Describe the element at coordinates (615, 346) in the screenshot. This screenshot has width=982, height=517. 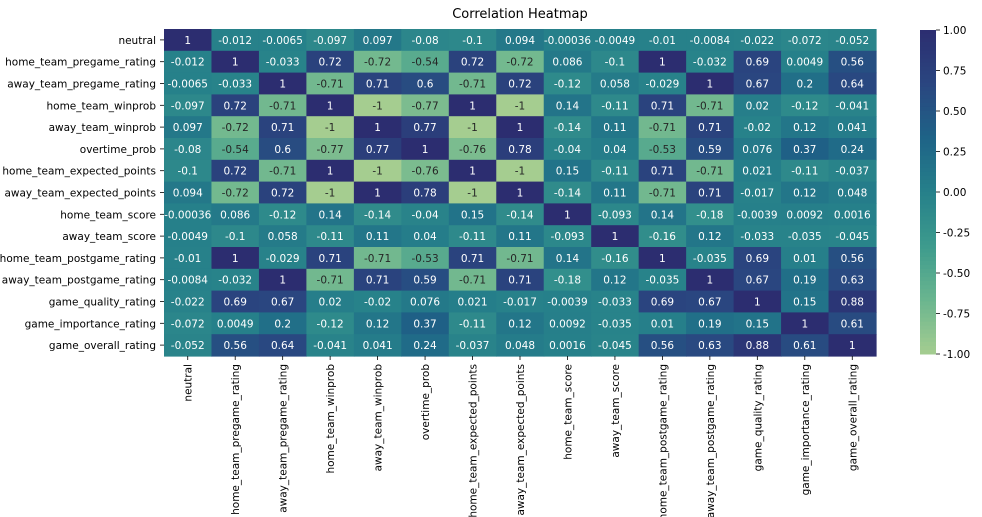
I see `cell-value-label: -0.045` at that location.